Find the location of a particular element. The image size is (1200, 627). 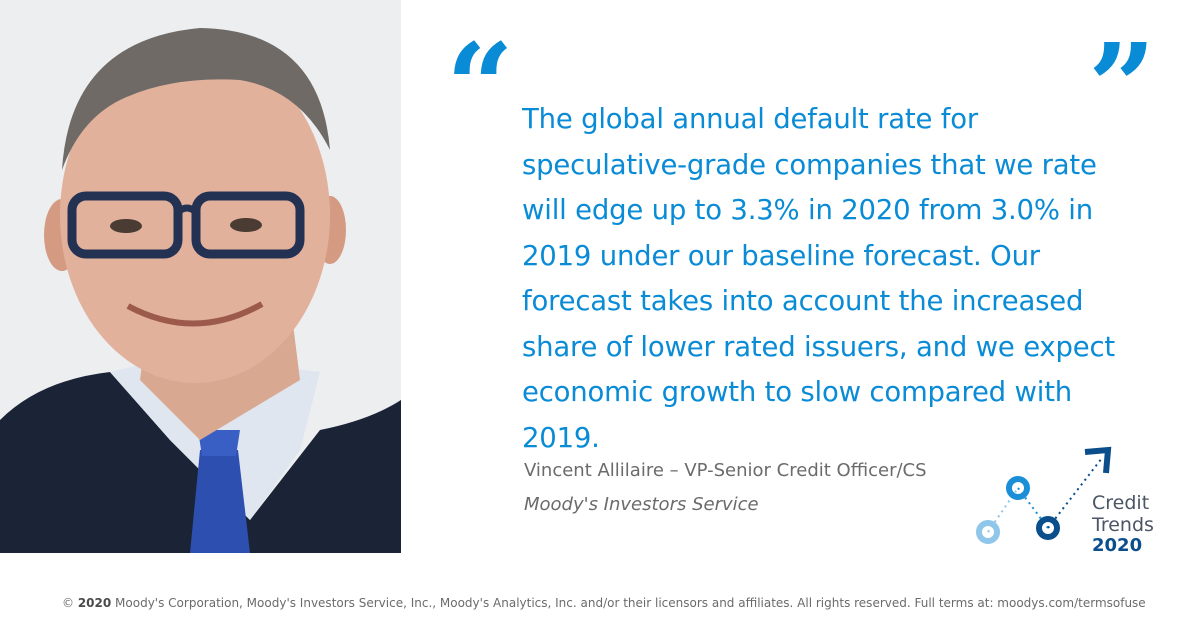

speaker-organization: Moody's Investors Service is located at coordinates (641, 504).